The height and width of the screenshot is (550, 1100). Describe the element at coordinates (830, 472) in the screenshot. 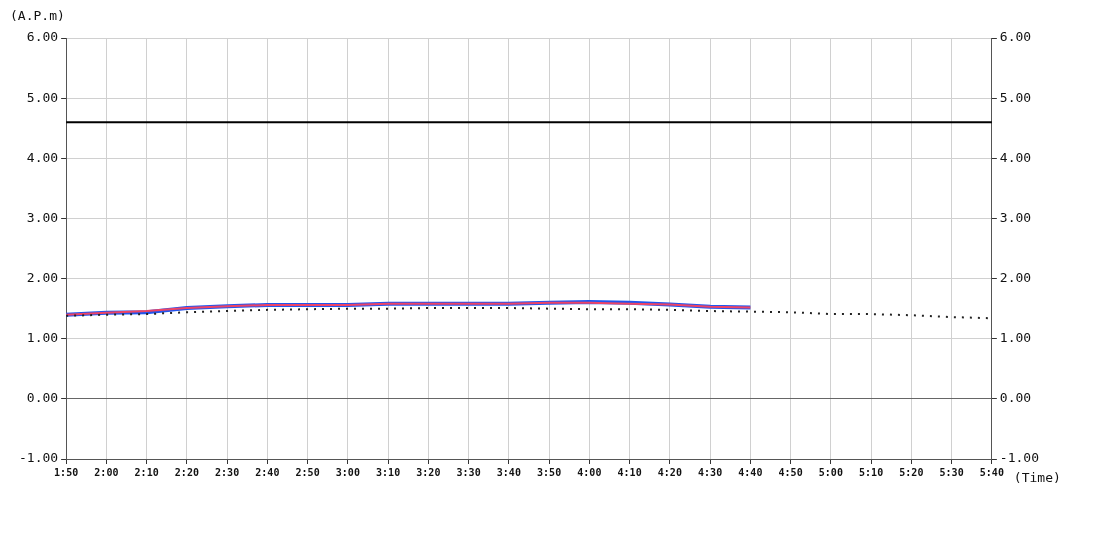

I see `x-tick-label: 5:00` at that location.